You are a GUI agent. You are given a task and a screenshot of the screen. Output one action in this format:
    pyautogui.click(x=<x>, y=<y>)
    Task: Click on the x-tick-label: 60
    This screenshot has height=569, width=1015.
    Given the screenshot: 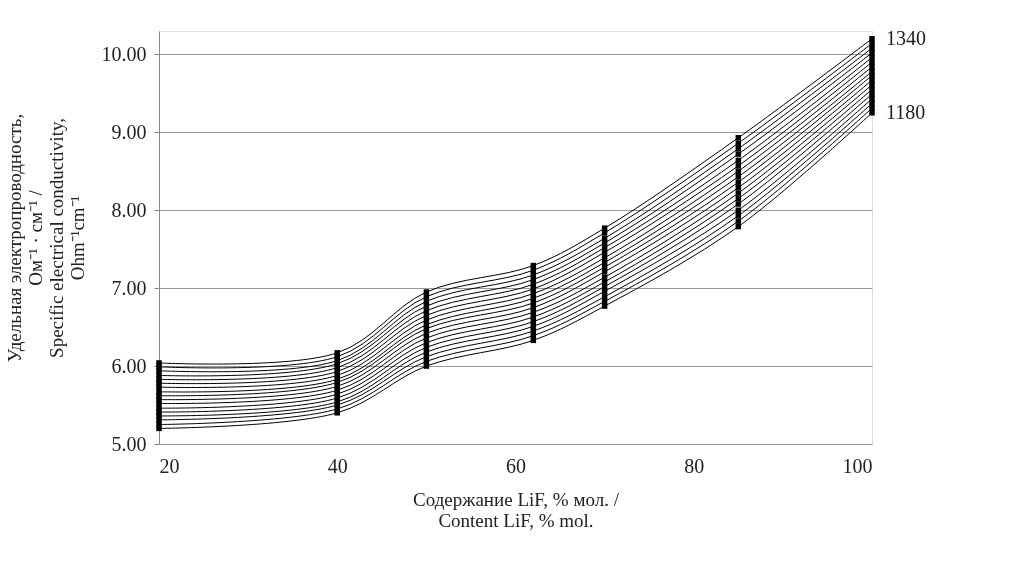 What is the action you would take?
    pyautogui.click(x=516, y=465)
    